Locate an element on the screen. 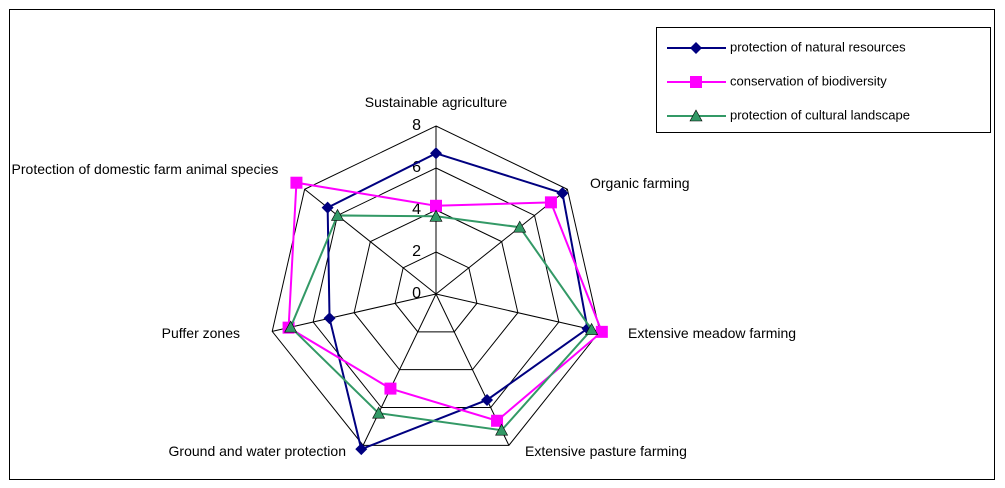 This screenshot has height=488, width=1005. category-label: Extensive meadow farming is located at coordinates (712, 333).